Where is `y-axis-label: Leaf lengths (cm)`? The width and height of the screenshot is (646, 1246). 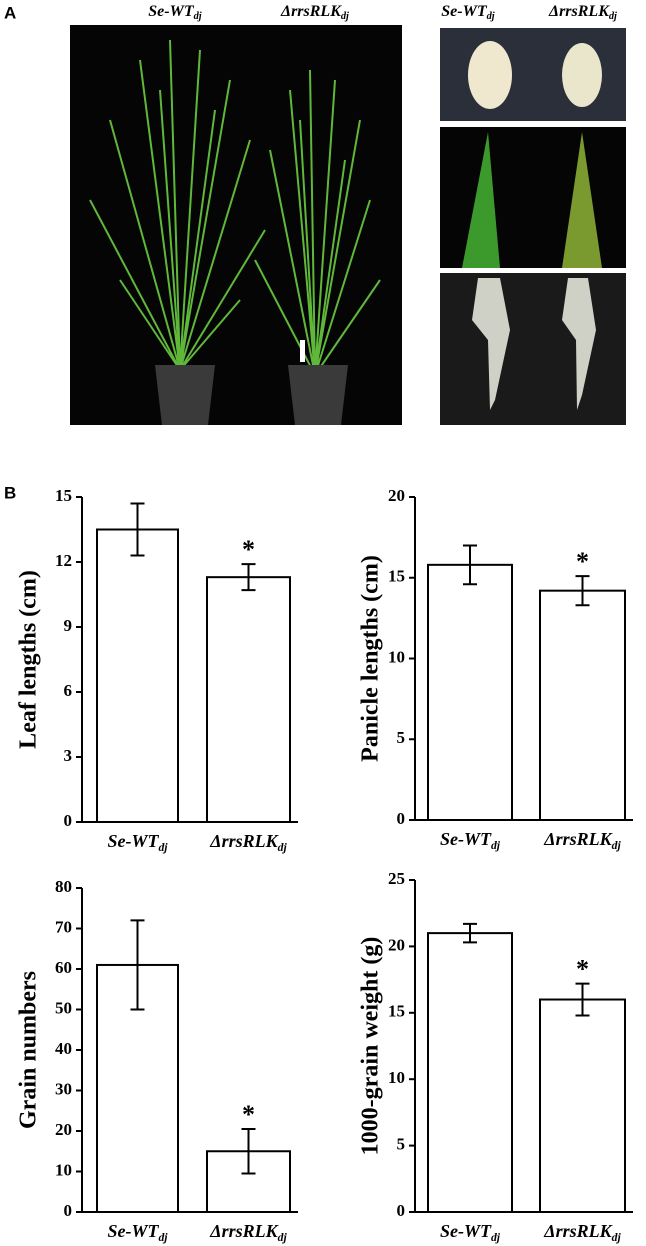 y-axis-label: Leaf lengths (cm) is located at coordinates (29, 659).